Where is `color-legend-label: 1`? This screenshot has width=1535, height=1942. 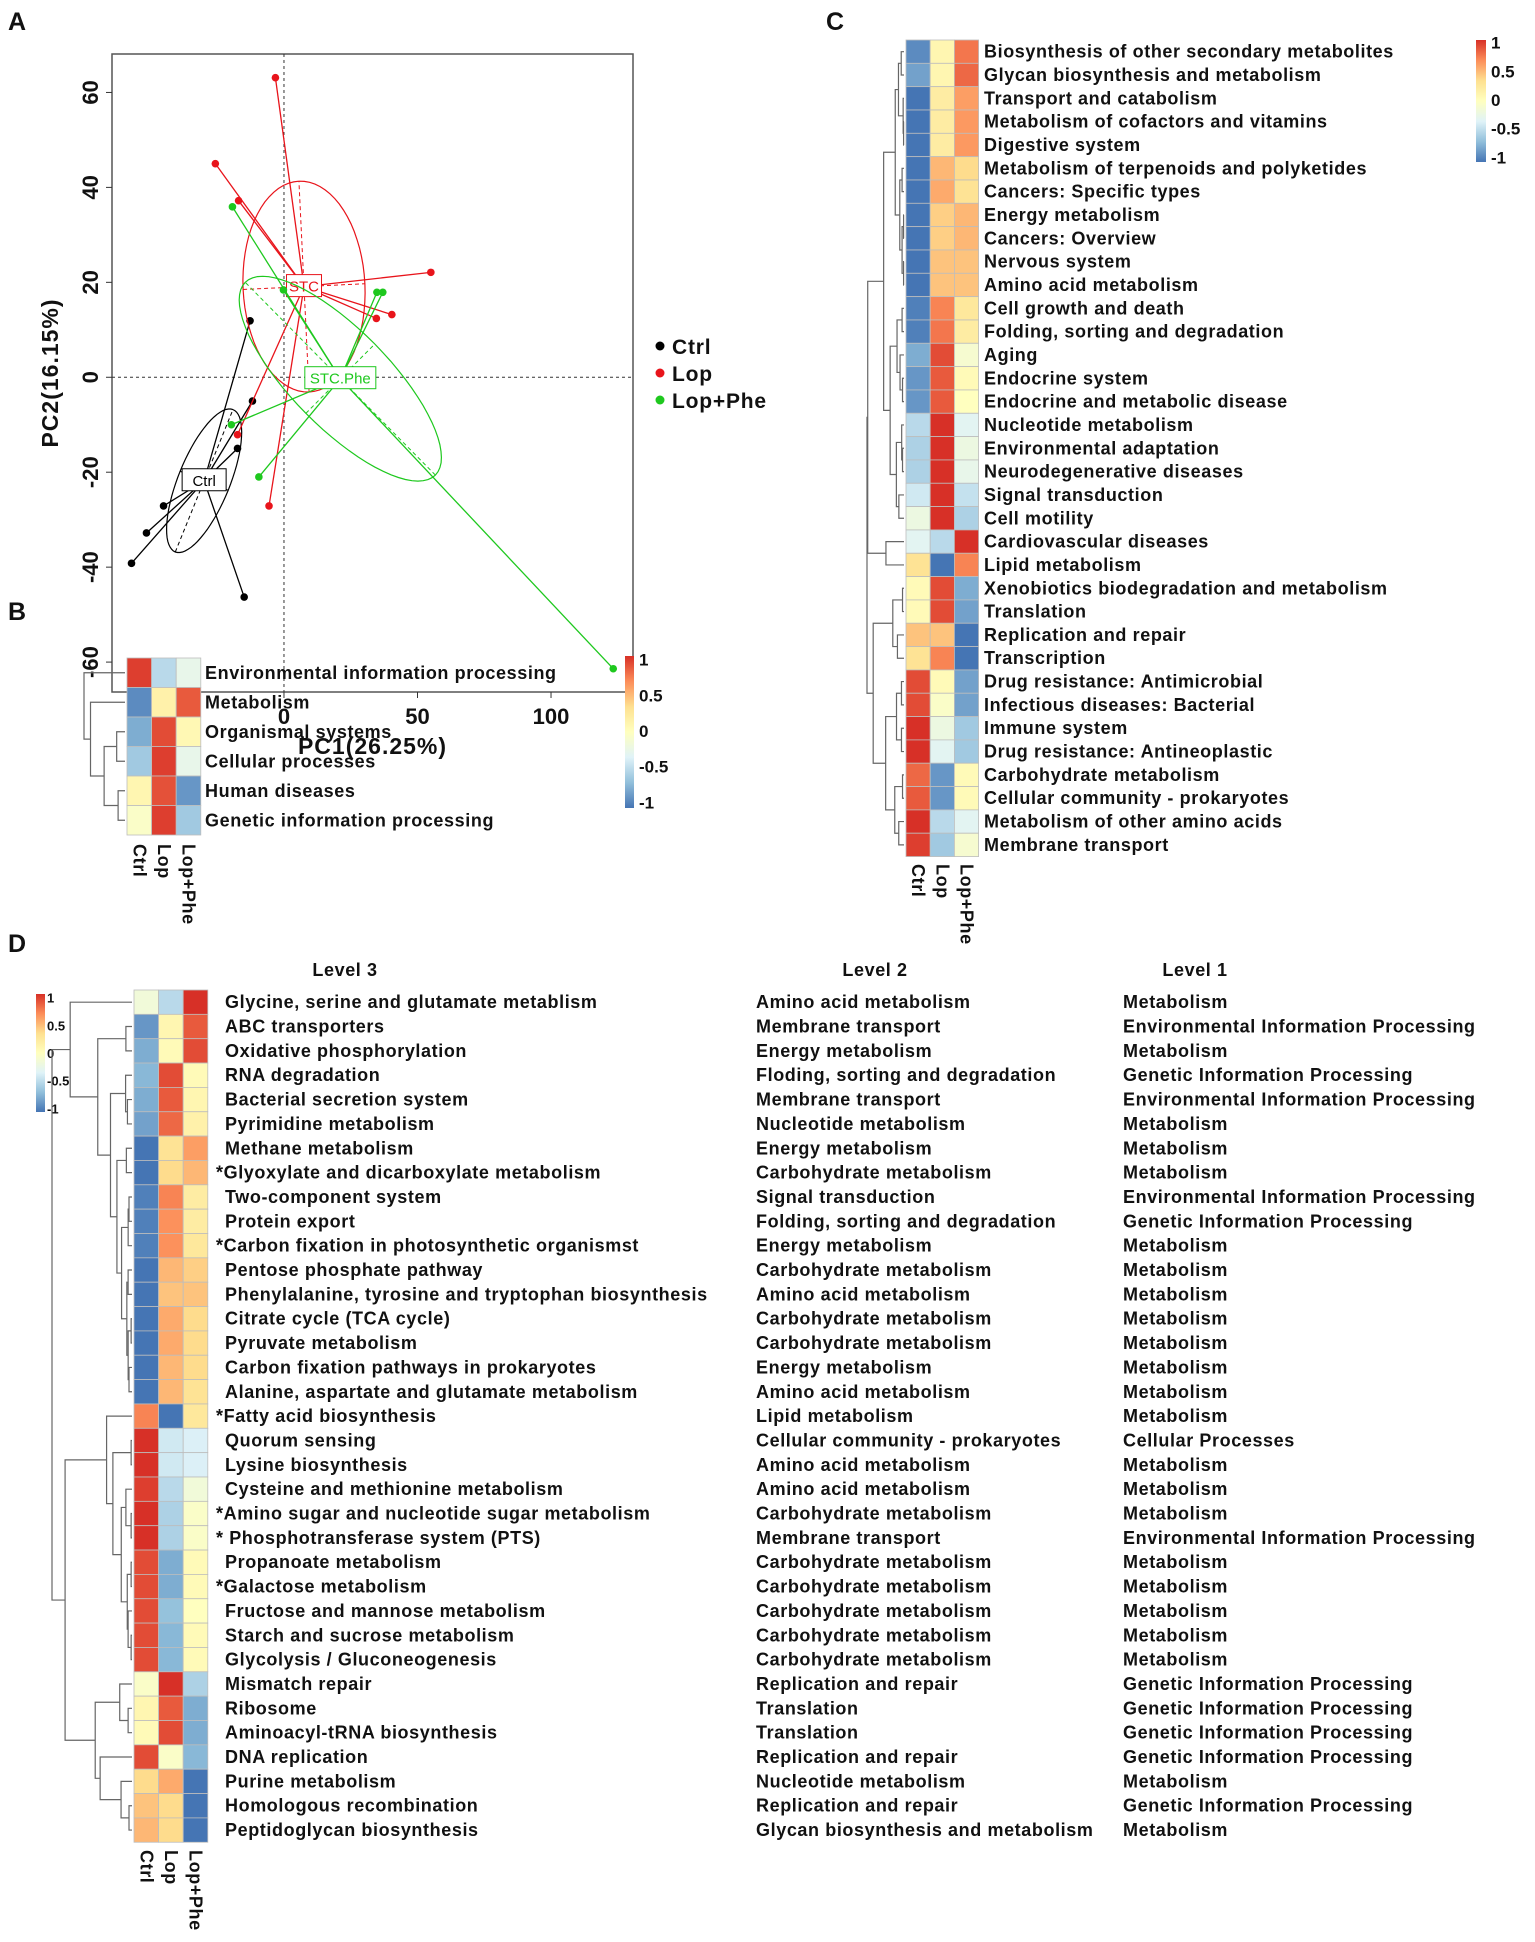 color-legend-label: 1 is located at coordinates (643, 660).